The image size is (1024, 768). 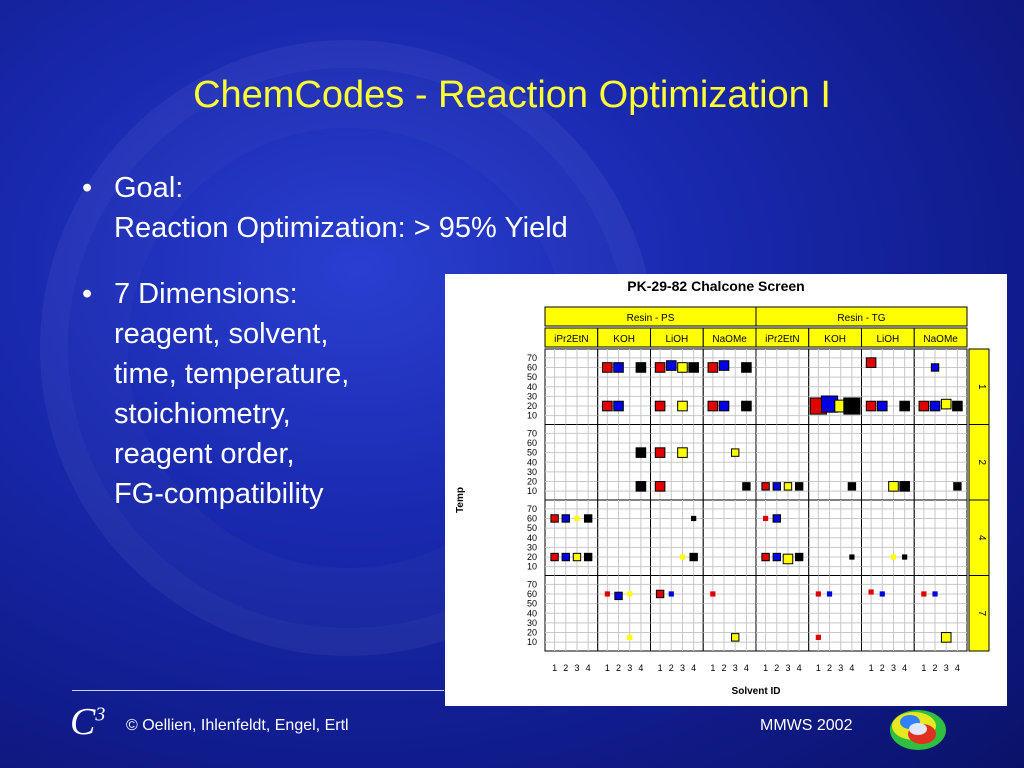 I want to click on y-axis-label: Temp, so click(x=460, y=500).